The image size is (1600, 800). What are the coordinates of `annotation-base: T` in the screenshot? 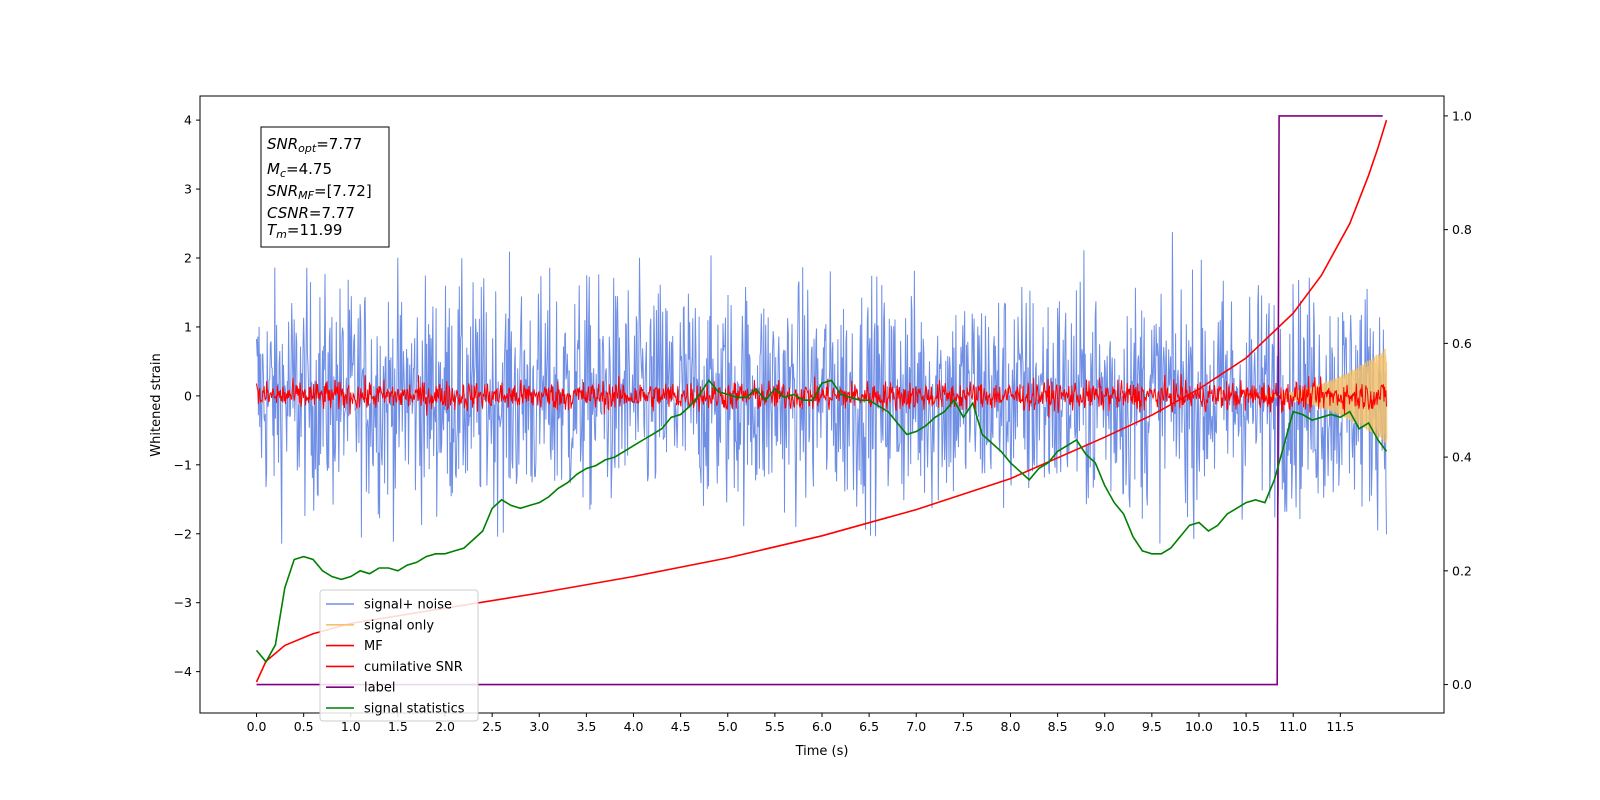 It's located at (272, 230).